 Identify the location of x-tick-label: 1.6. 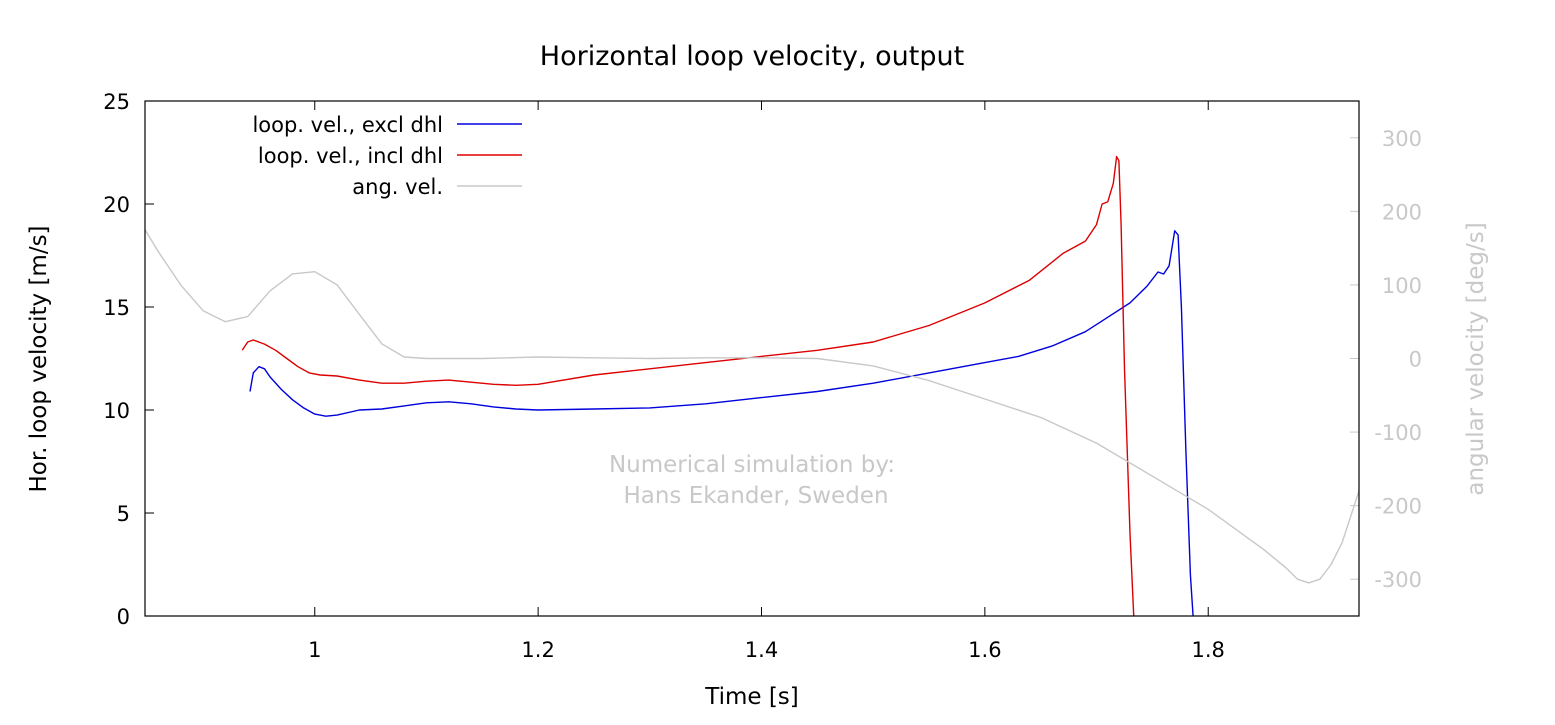
(984, 650).